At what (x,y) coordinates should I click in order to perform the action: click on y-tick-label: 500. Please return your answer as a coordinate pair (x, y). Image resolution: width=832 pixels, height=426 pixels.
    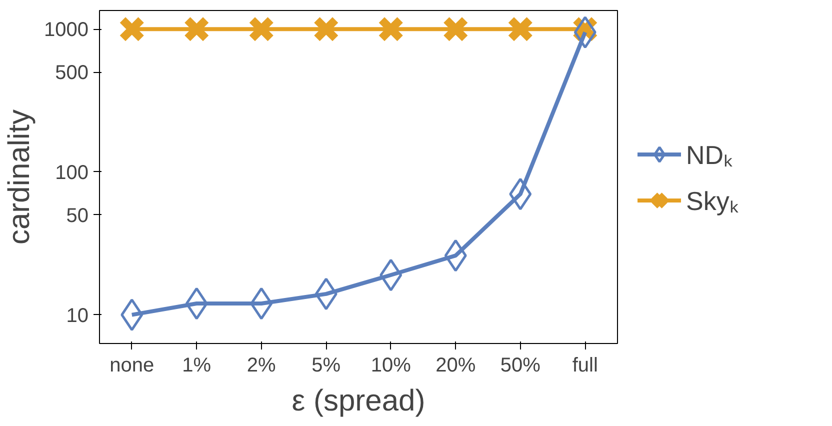
    Looking at the image, I should click on (72, 73).